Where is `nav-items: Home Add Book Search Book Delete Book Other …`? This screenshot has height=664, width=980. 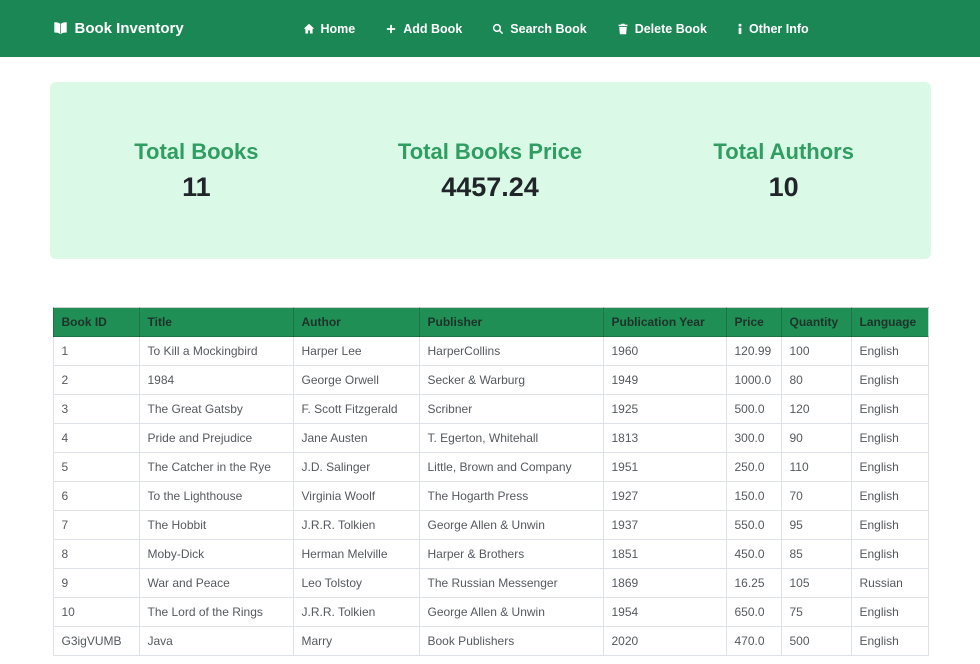 nav-items: Home Add Book Search Book Delete Book Other … is located at coordinates (556, 29).